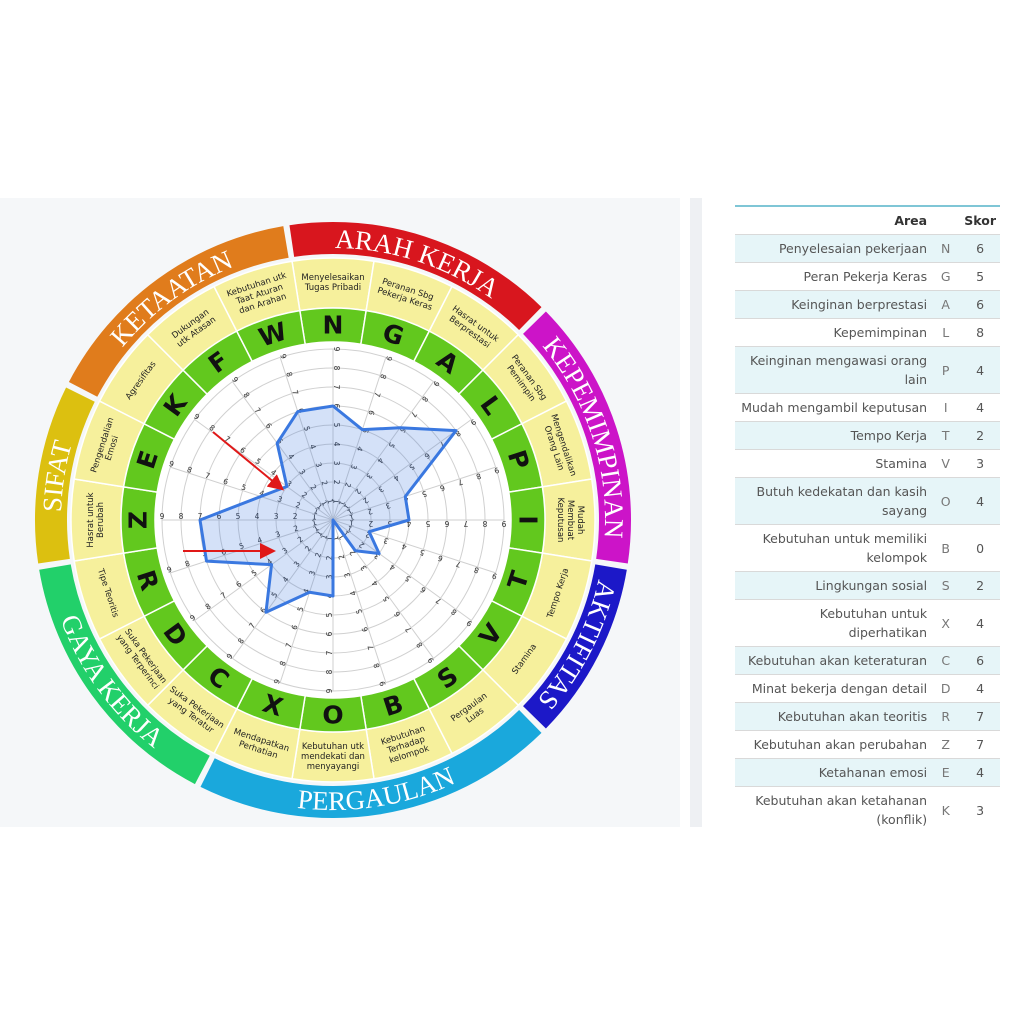 Image resolution: width=1024 pixels, height=1024 pixels. I want to click on area-cell: Keinginan mengawasi orang lain, so click(833, 370).